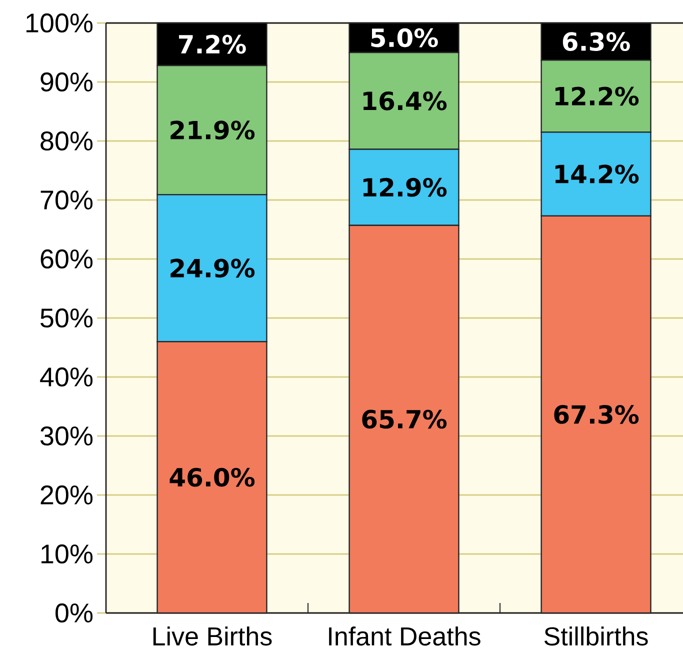 Image resolution: width=683 pixels, height=656 pixels. Describe the element at coordinates (66, 377) in the screenshot. I see `y-tick-label: 40%` at that location.